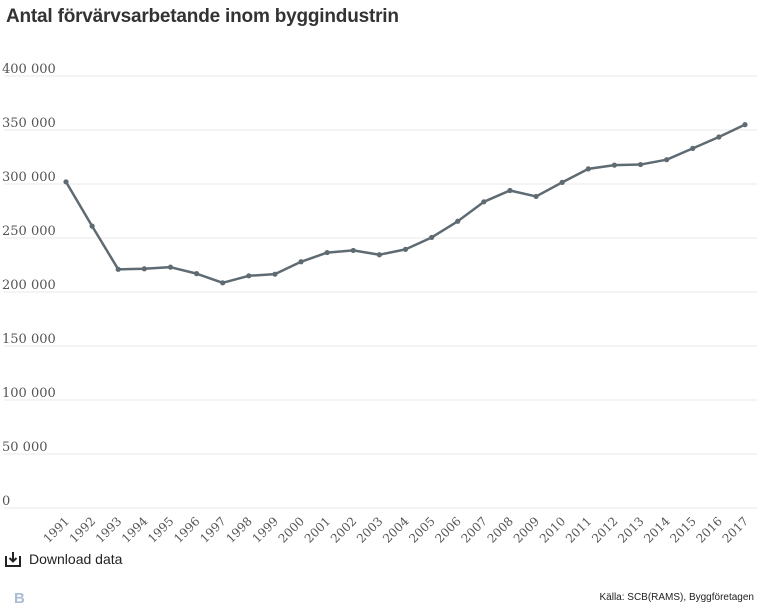  What do you see at coordinates (291, 529) in the screenshot?
I see `x-tick-label: 2000` at bounding box center [291, 529].